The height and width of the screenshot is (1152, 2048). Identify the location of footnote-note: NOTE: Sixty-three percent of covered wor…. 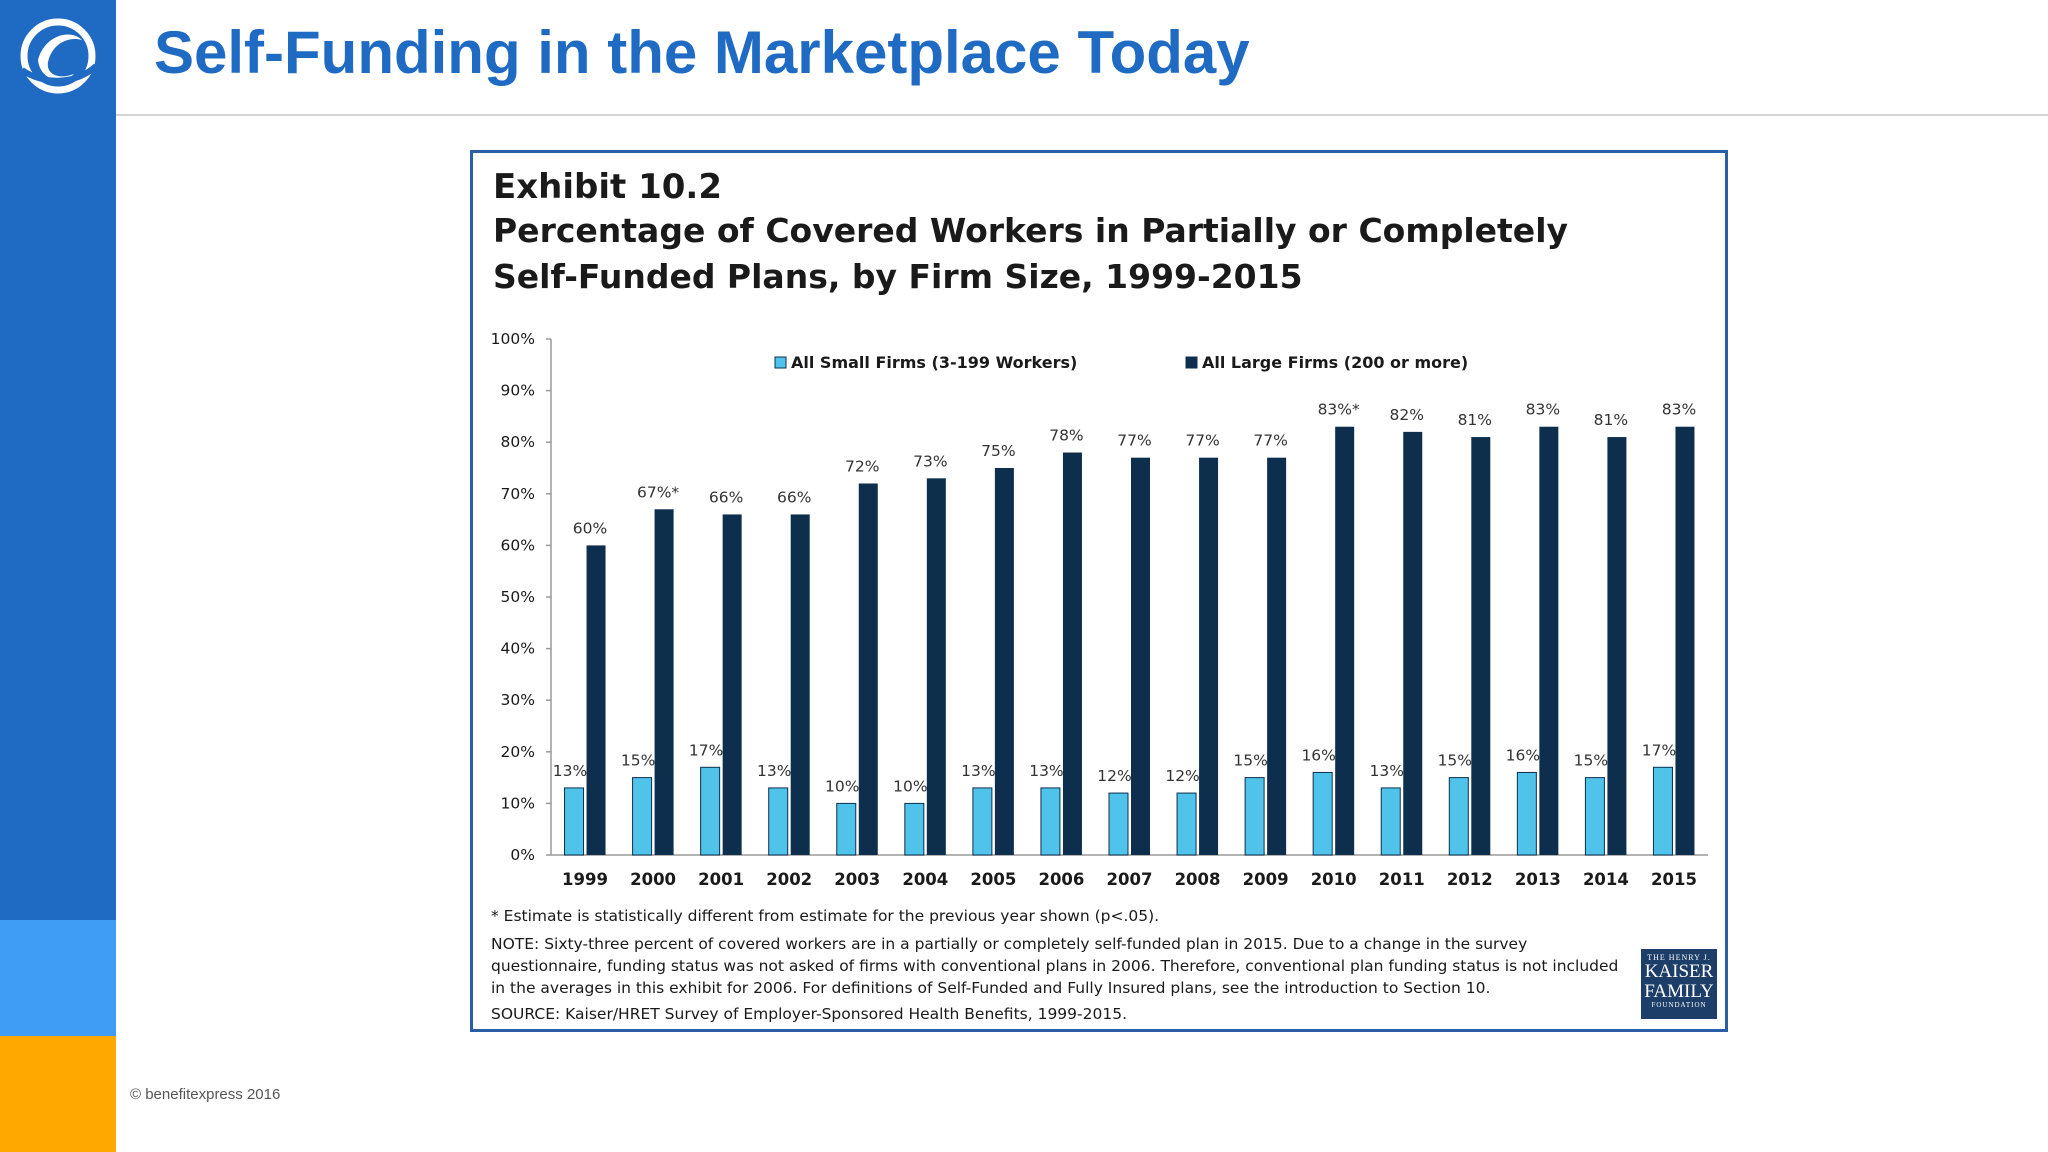
(1055, 966).